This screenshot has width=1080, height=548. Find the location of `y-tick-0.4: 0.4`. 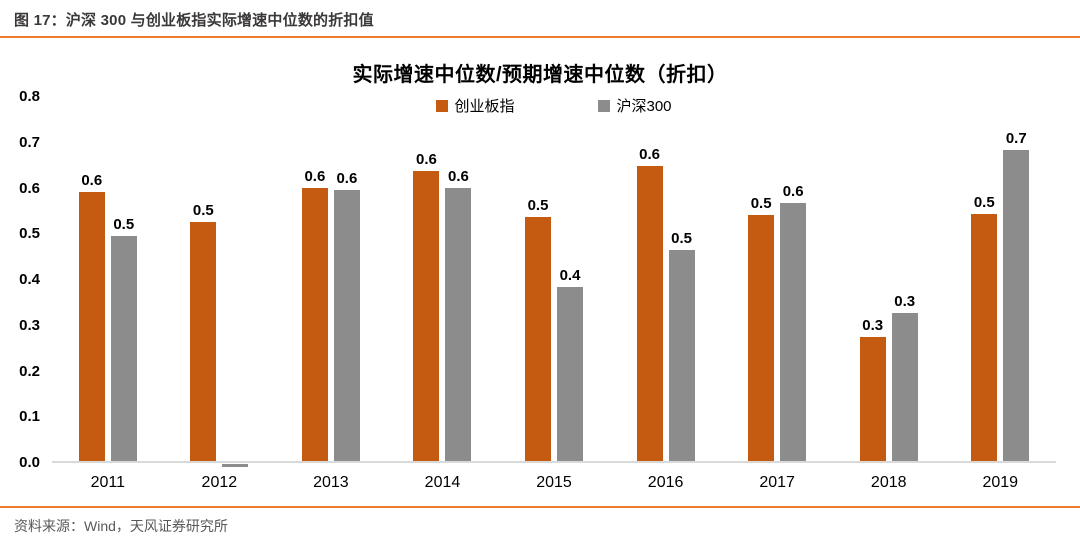

y-tick-0.4: 0.4 is located at coordinates (29, 279).